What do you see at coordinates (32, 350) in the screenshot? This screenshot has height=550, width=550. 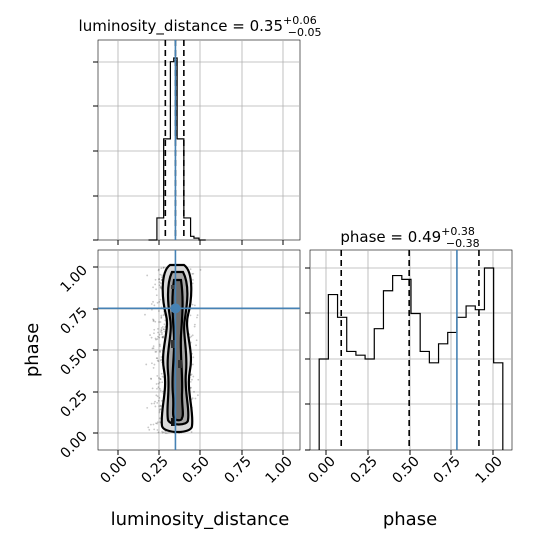 I see `y-axis-label-phase: phase` at bounding box center [32, 350].